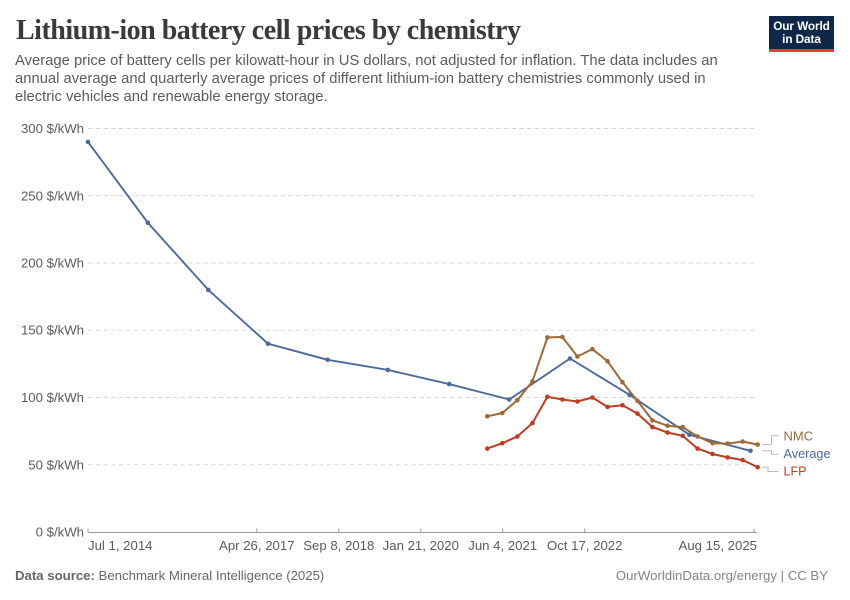 The image size is (850, 600). Describe the element at coordinates (799, 435) in the screenshot. I see `svg-text: NMC` at that location.